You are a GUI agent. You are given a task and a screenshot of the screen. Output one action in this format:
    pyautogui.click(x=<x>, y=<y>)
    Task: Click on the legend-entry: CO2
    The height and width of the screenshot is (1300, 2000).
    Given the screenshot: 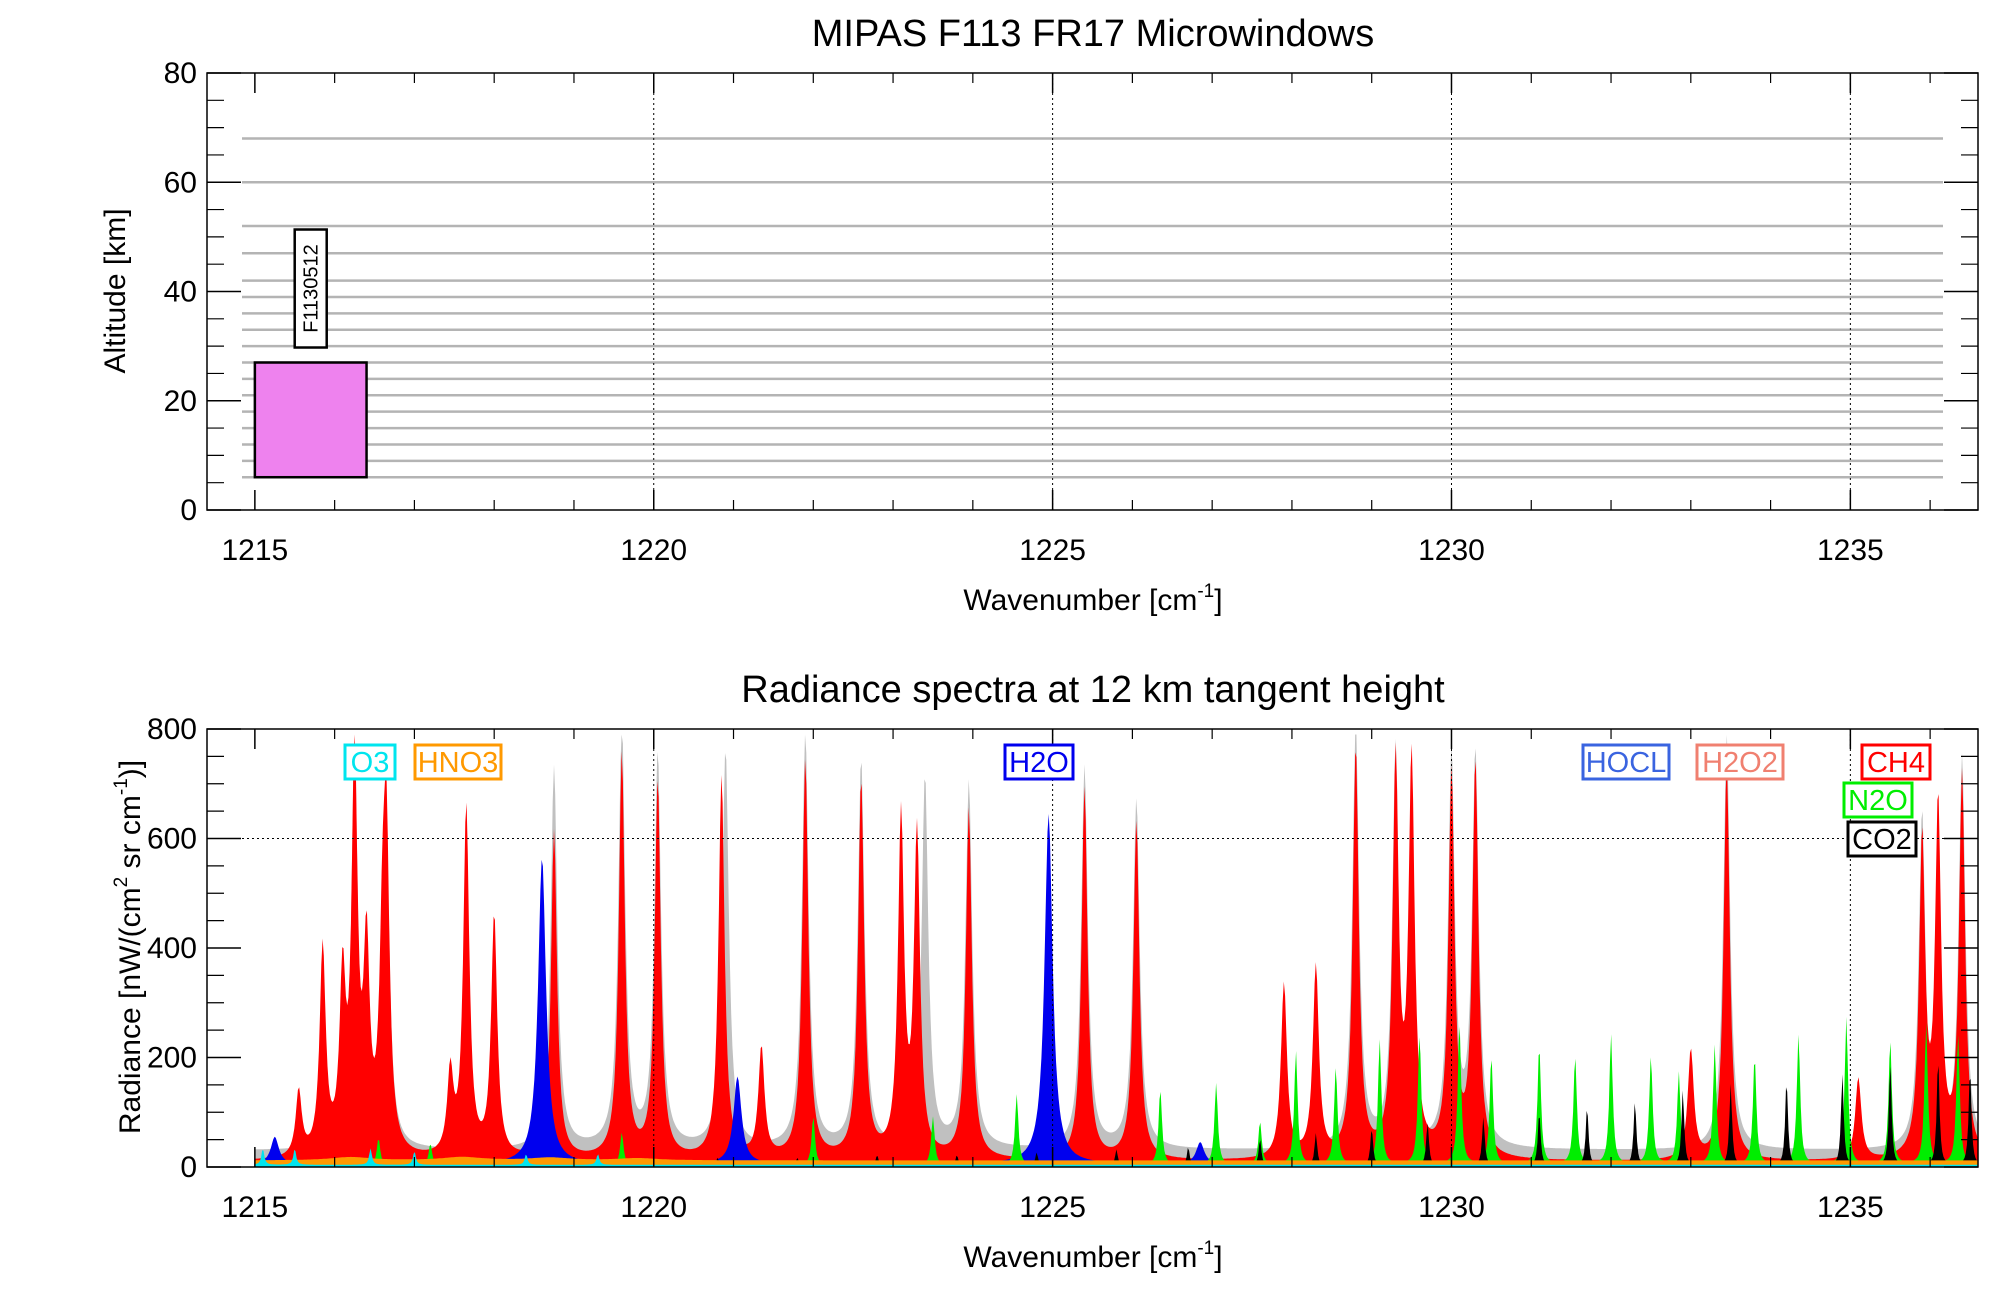 What is the action you would take?
    pyautogui.click(x=1882, y=840)
    